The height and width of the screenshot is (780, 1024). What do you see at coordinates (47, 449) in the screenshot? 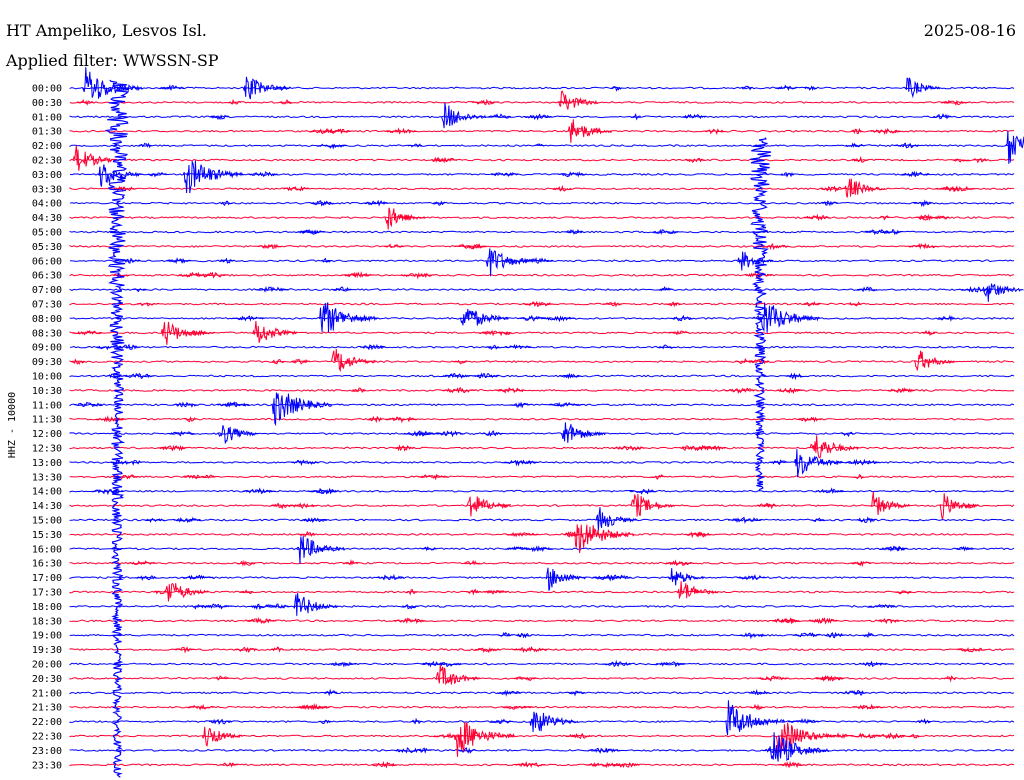
I see `row-time-label: 12:30` at bounding box center [47, 449].